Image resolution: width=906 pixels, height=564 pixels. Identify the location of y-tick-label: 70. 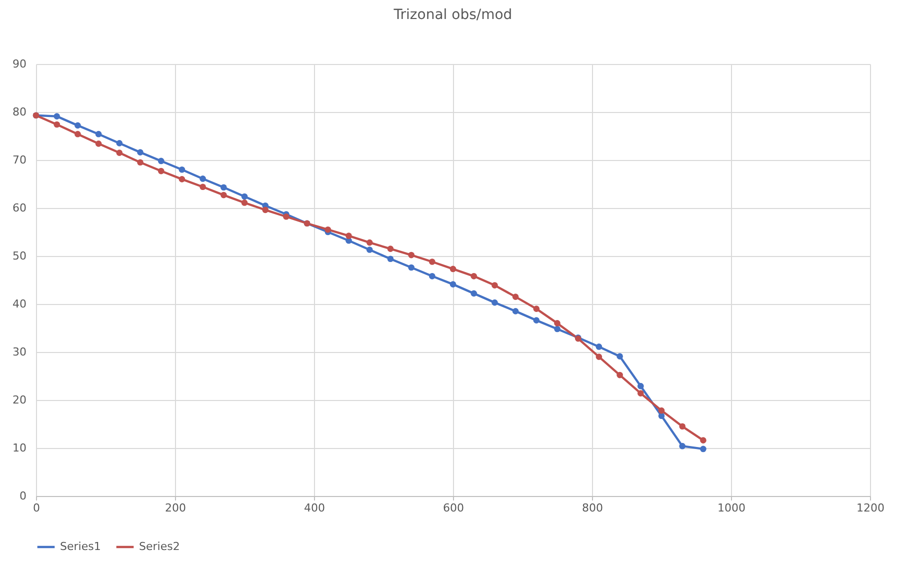
(19, 160).